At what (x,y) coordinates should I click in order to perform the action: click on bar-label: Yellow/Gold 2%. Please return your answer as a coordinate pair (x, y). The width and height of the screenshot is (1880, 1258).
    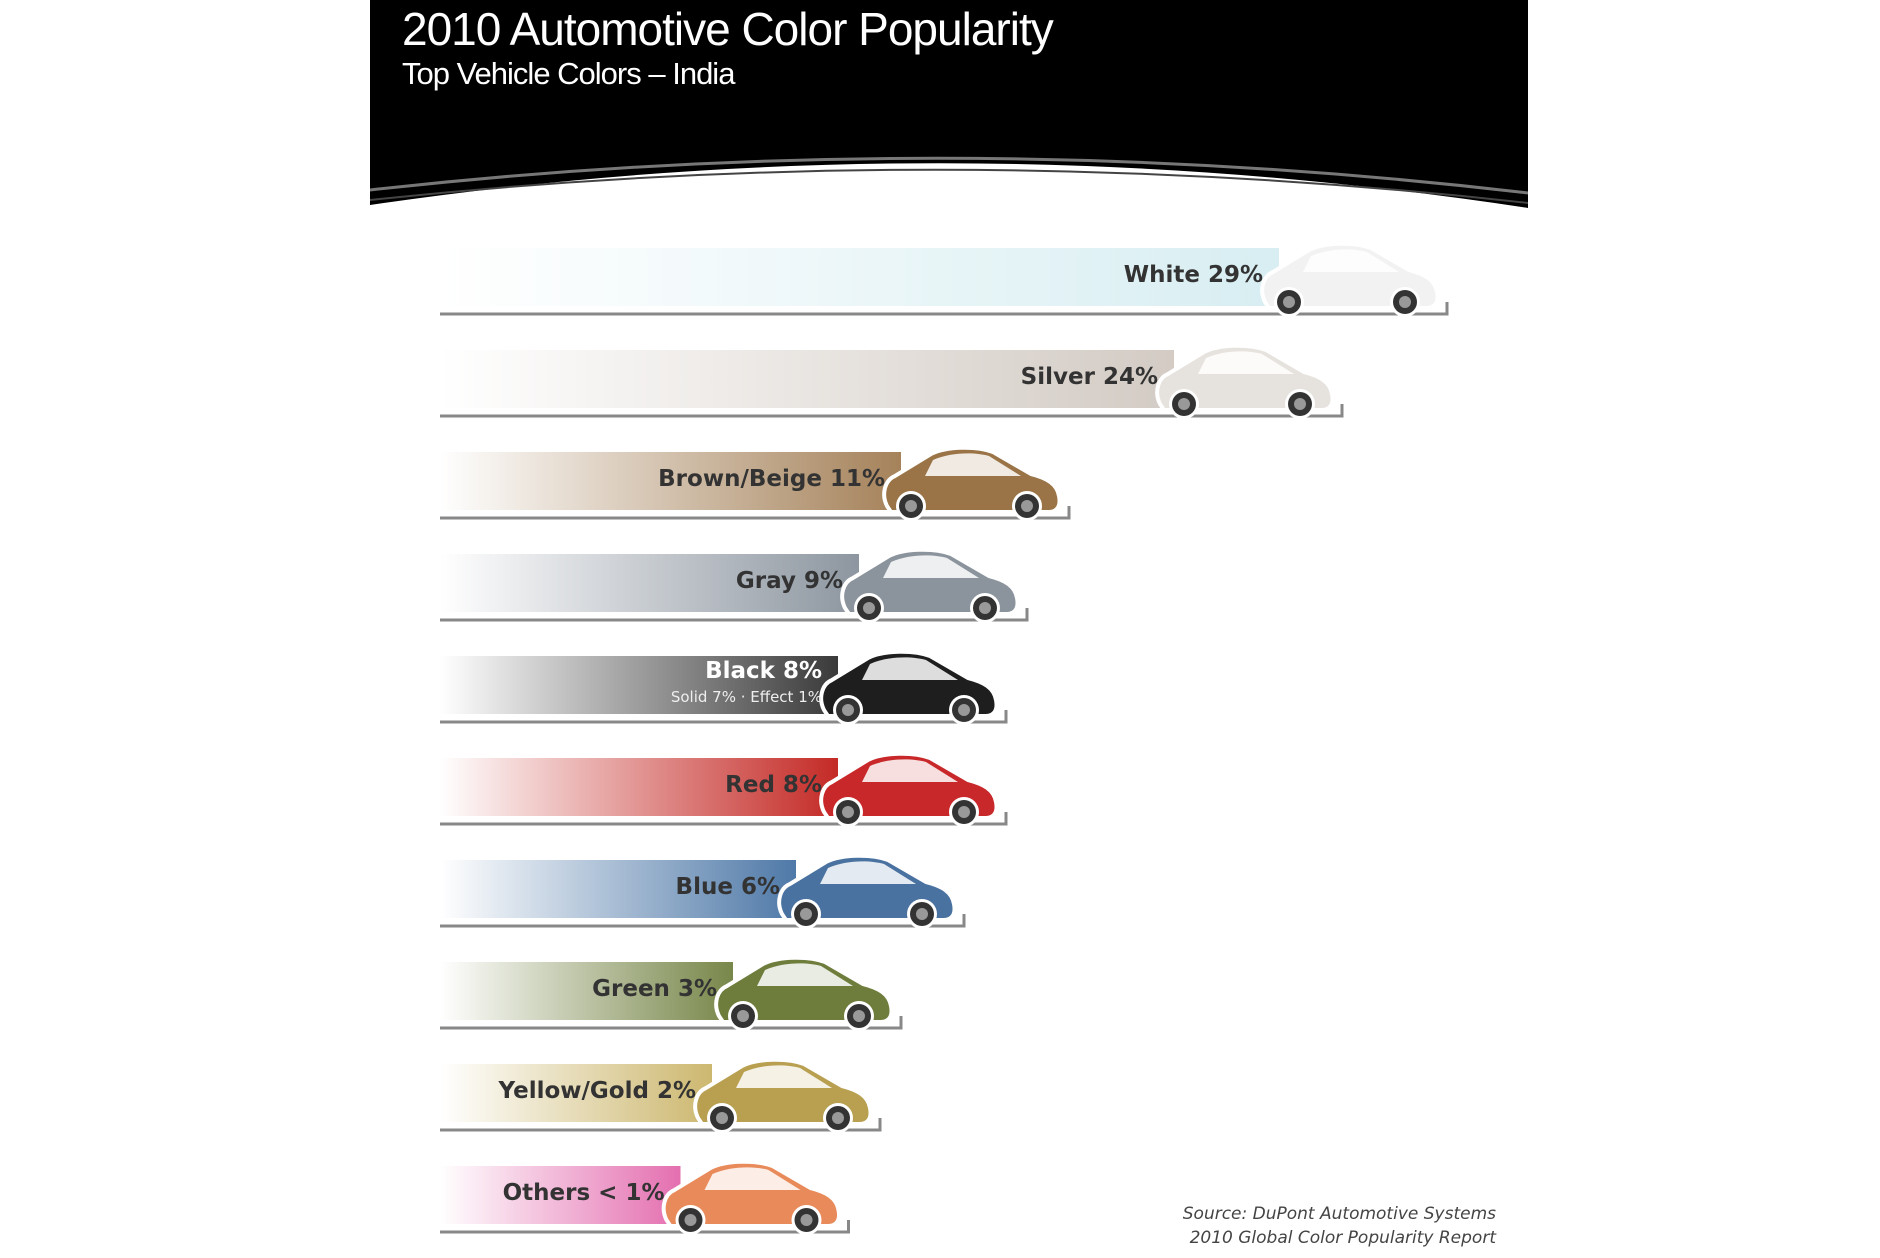
    Looking at the image, I should click on (597, 1091).